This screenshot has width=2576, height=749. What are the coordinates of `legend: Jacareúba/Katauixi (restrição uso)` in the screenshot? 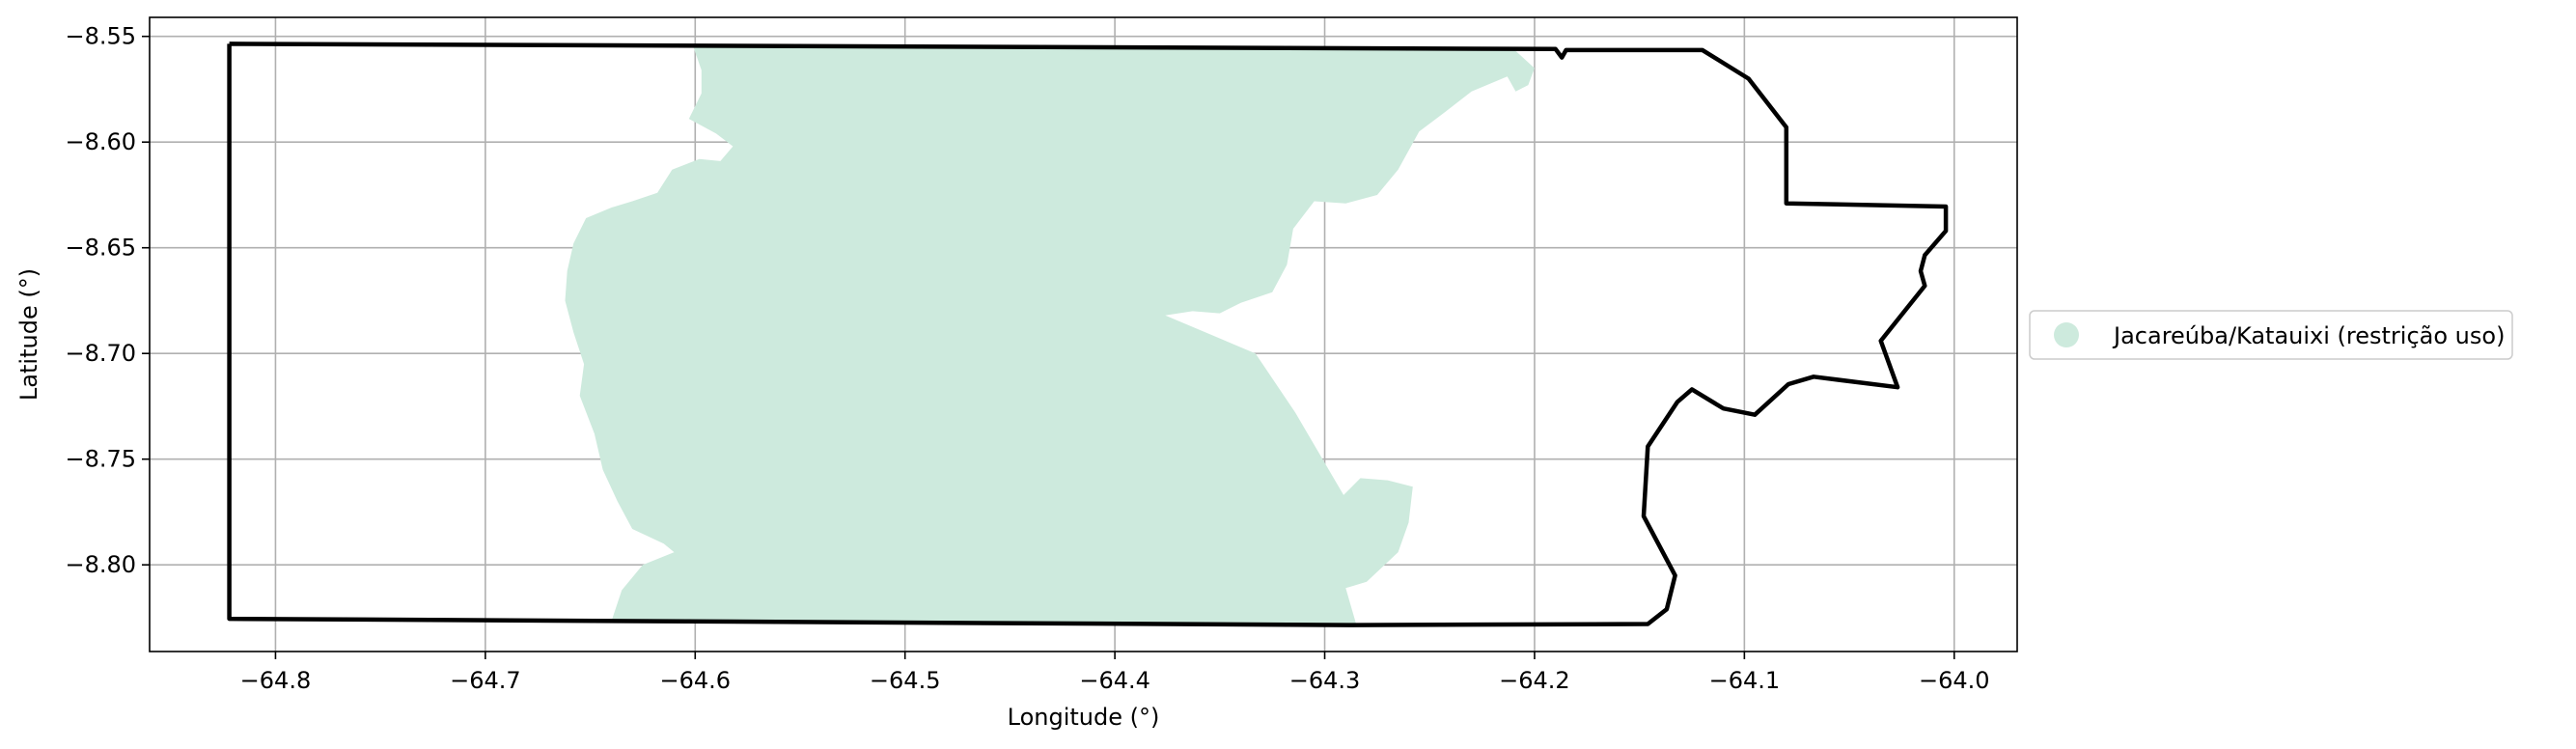 It's located at (2271, 335).